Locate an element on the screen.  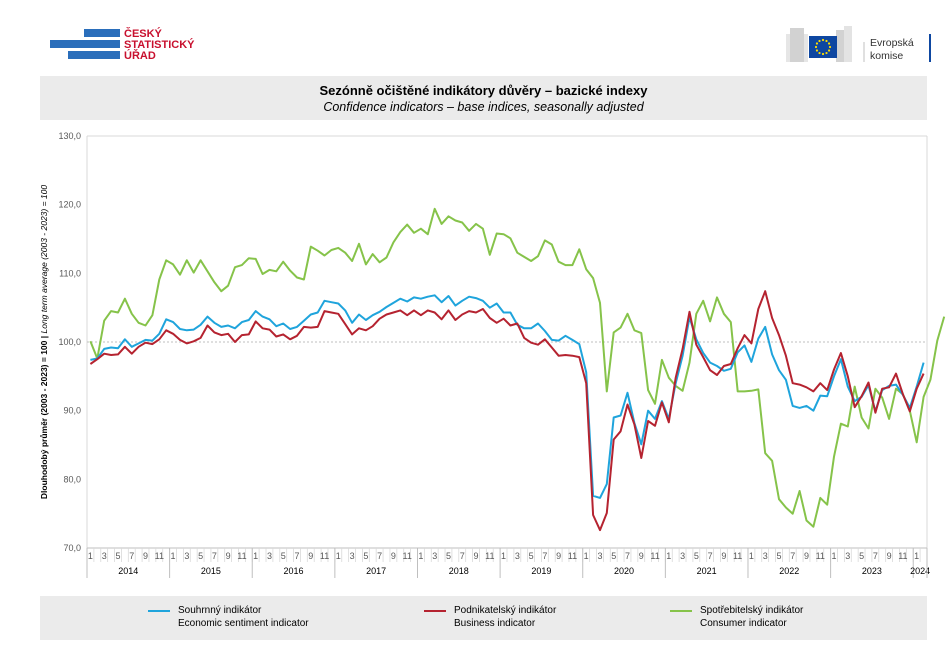
y-tick-label: 110,0 is located at coordinates (70, 273).